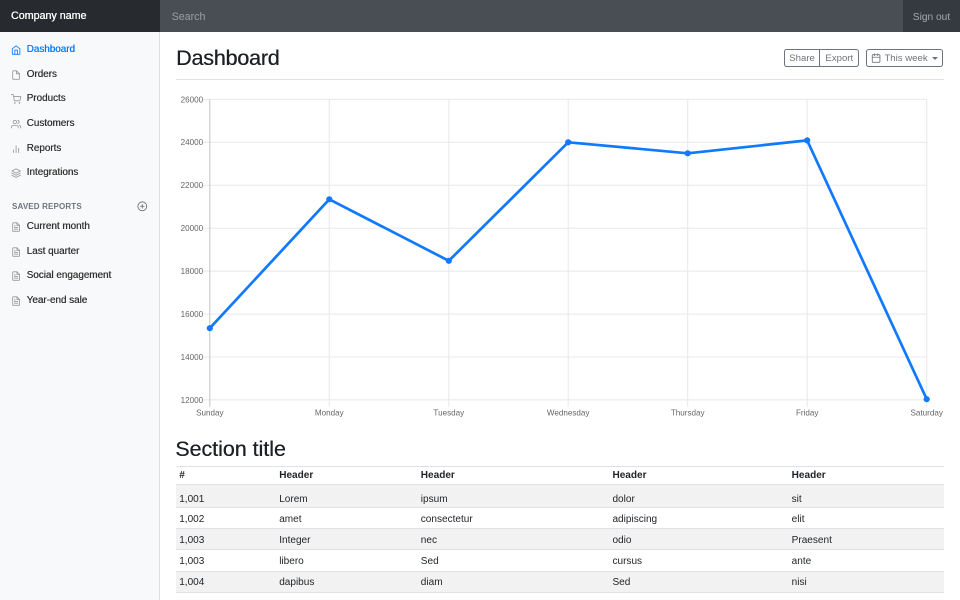 Image resolution: width=960 pixels, height=600 pixels. Describe the element at coordinates (330, 412) in the screenshot. I see `svg-text: Monday` at that location.